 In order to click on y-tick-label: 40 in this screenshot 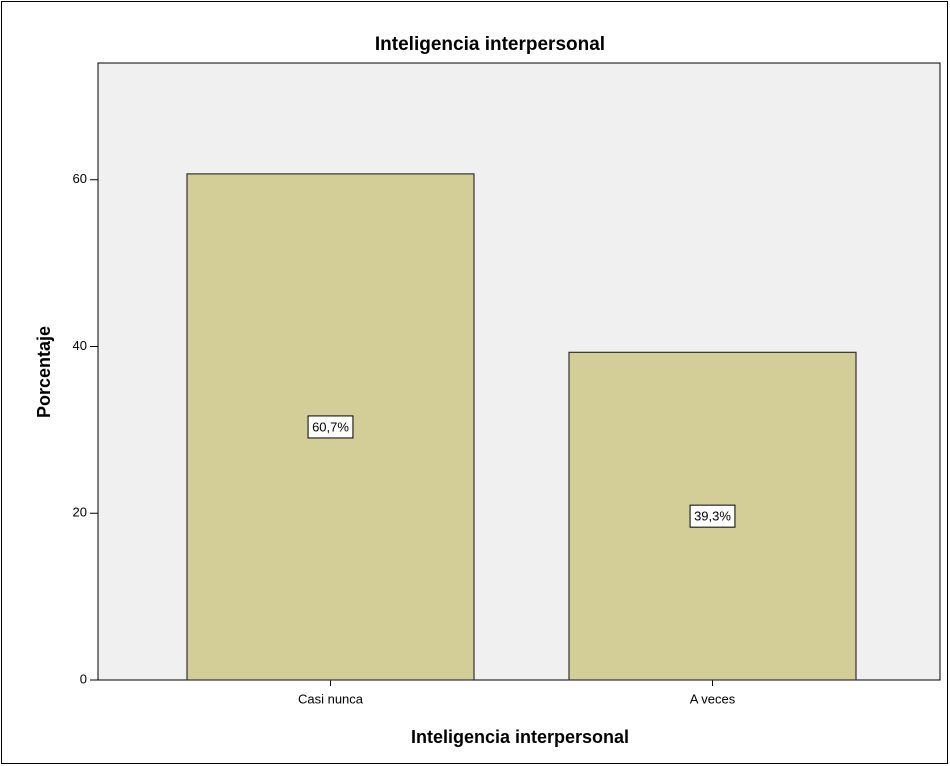, I will do `click(80, 345)`.